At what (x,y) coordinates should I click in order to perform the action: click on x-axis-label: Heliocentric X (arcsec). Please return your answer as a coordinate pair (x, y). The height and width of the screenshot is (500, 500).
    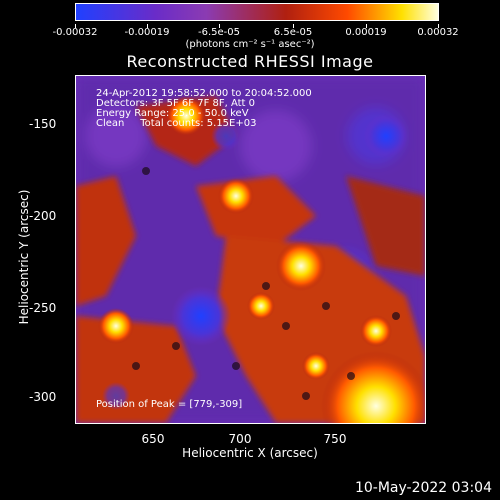
    Looking at the image, I should click on (250, 453).